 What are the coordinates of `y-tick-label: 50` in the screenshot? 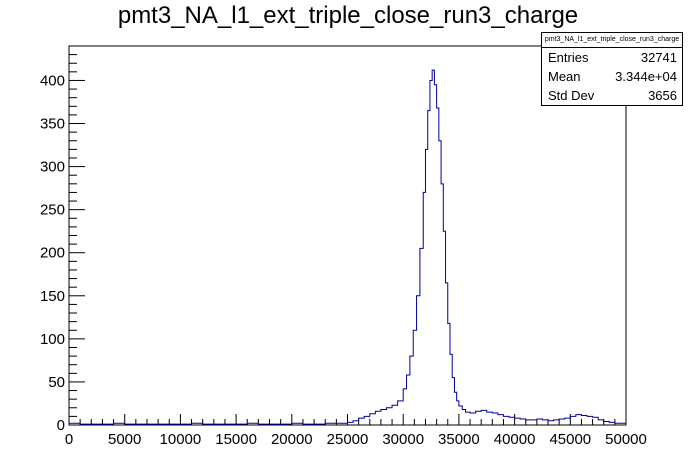 It's located at (56, 382).